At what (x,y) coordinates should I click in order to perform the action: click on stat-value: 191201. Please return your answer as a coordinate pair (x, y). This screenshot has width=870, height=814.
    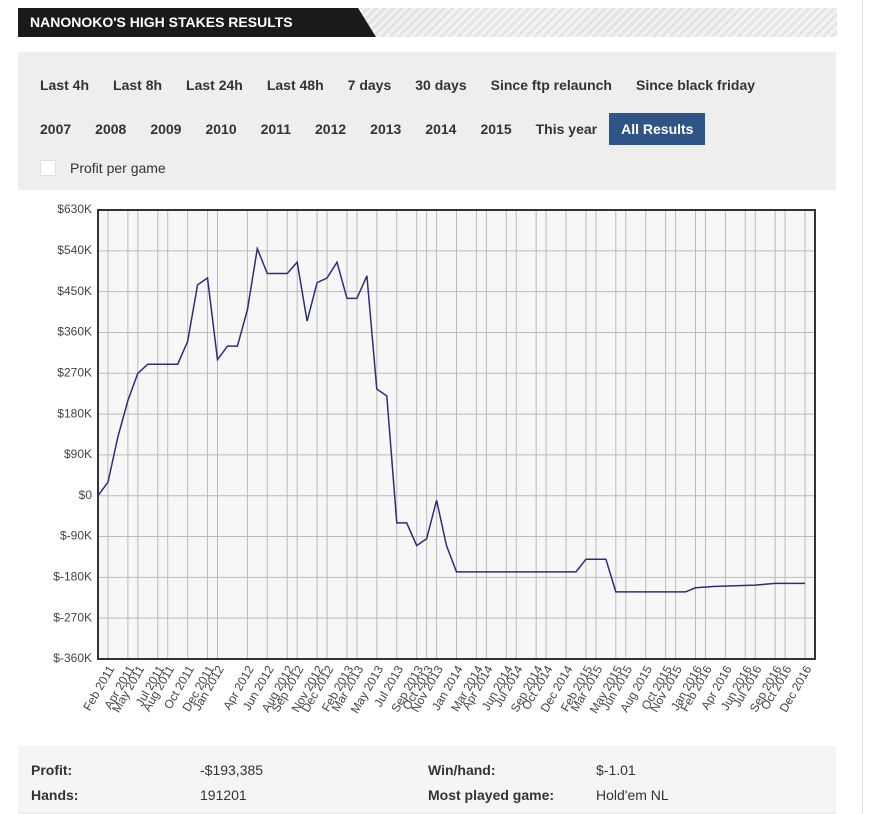
    Looking at the image, I should click on (223, 795).